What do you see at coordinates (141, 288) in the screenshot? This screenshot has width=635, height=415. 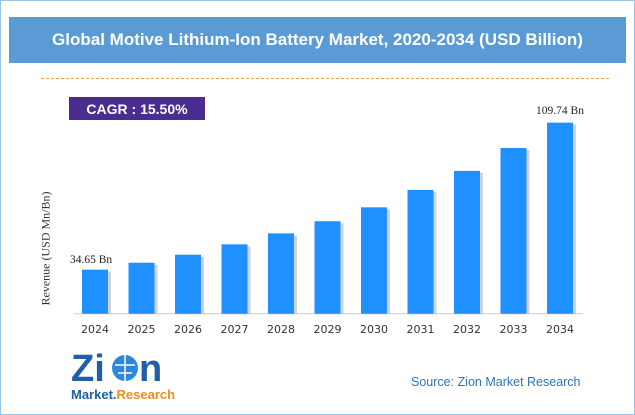 I see `bar-2025` at bounding box center [141, 288].